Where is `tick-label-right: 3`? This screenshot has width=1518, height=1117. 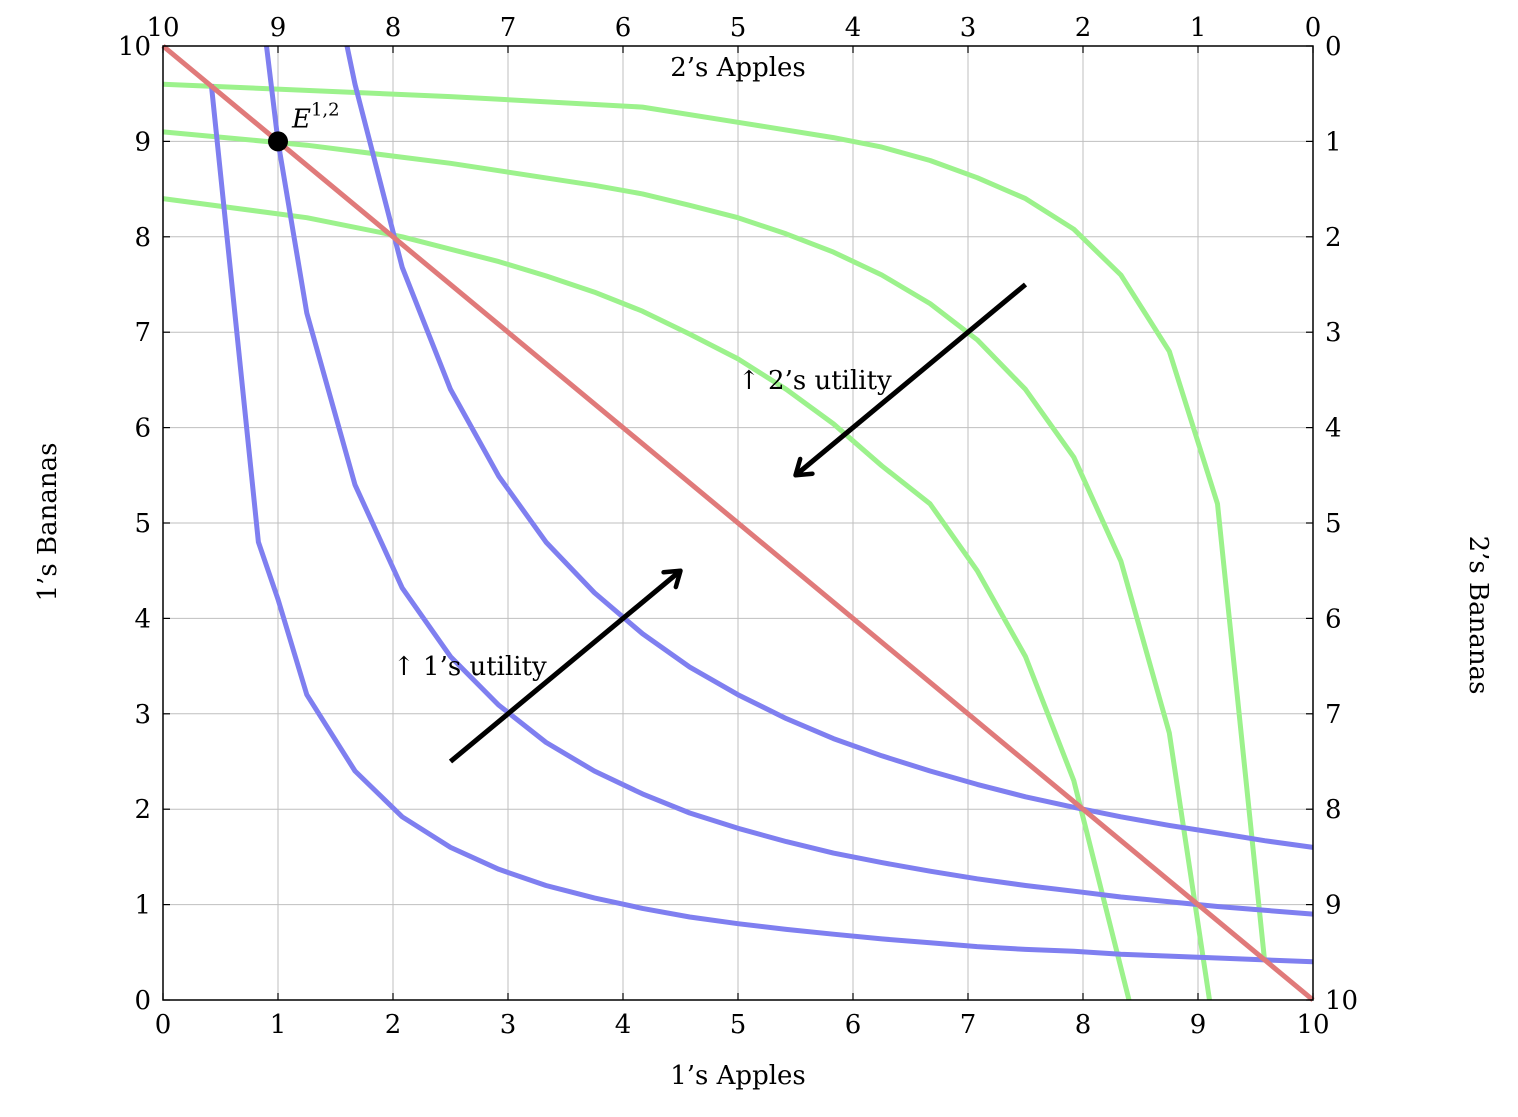
tick-label-right: 3 is located at coordinates (1333, 333).